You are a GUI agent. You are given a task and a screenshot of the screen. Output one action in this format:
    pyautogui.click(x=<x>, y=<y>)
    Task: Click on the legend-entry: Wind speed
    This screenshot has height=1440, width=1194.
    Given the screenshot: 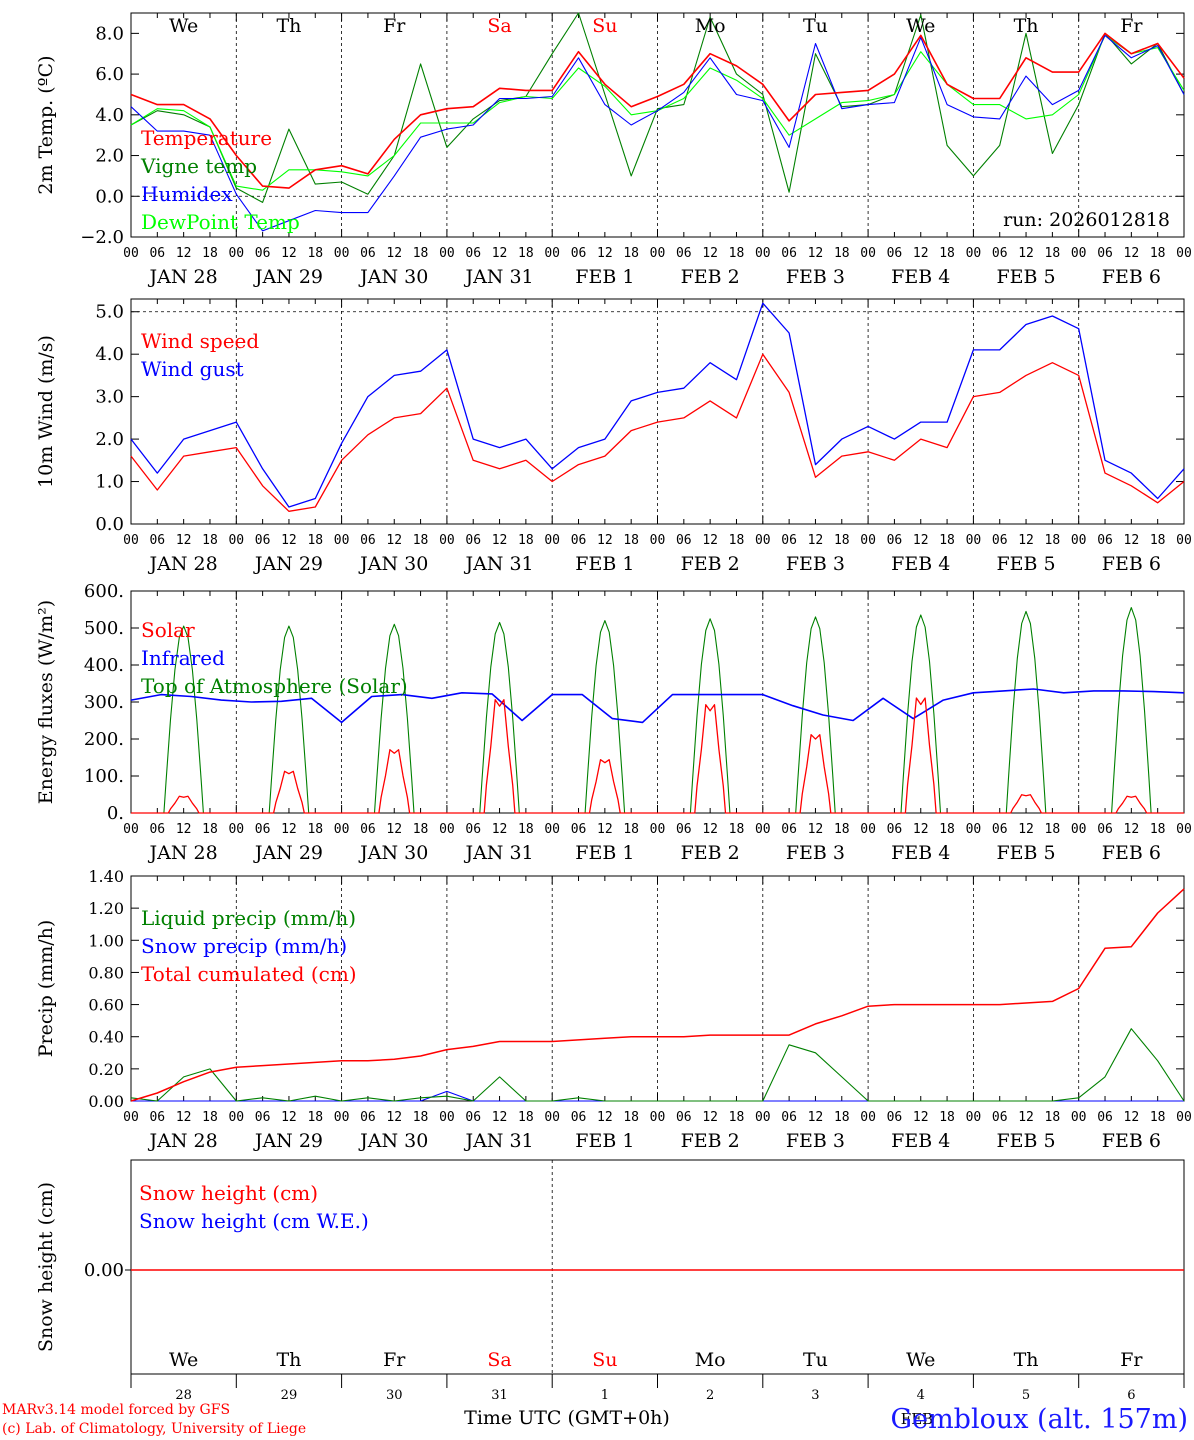 What is the action you would take?
    pyautogui.click(x=200, y=341)
    